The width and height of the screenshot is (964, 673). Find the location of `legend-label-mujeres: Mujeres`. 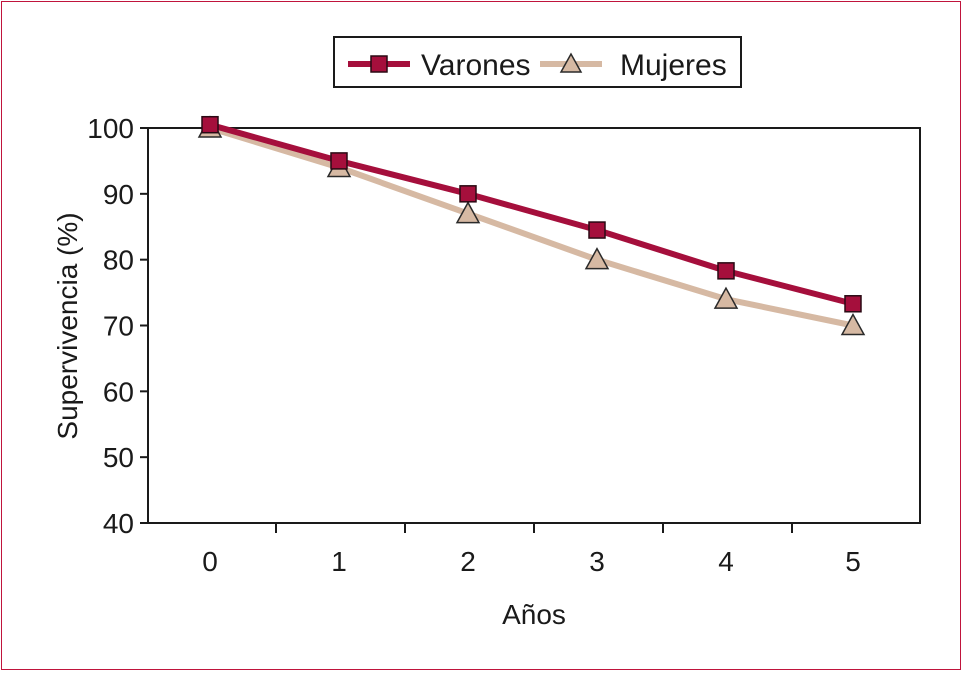

legend-label-mujeres: Mujeres is located at coordinates (673, 65).